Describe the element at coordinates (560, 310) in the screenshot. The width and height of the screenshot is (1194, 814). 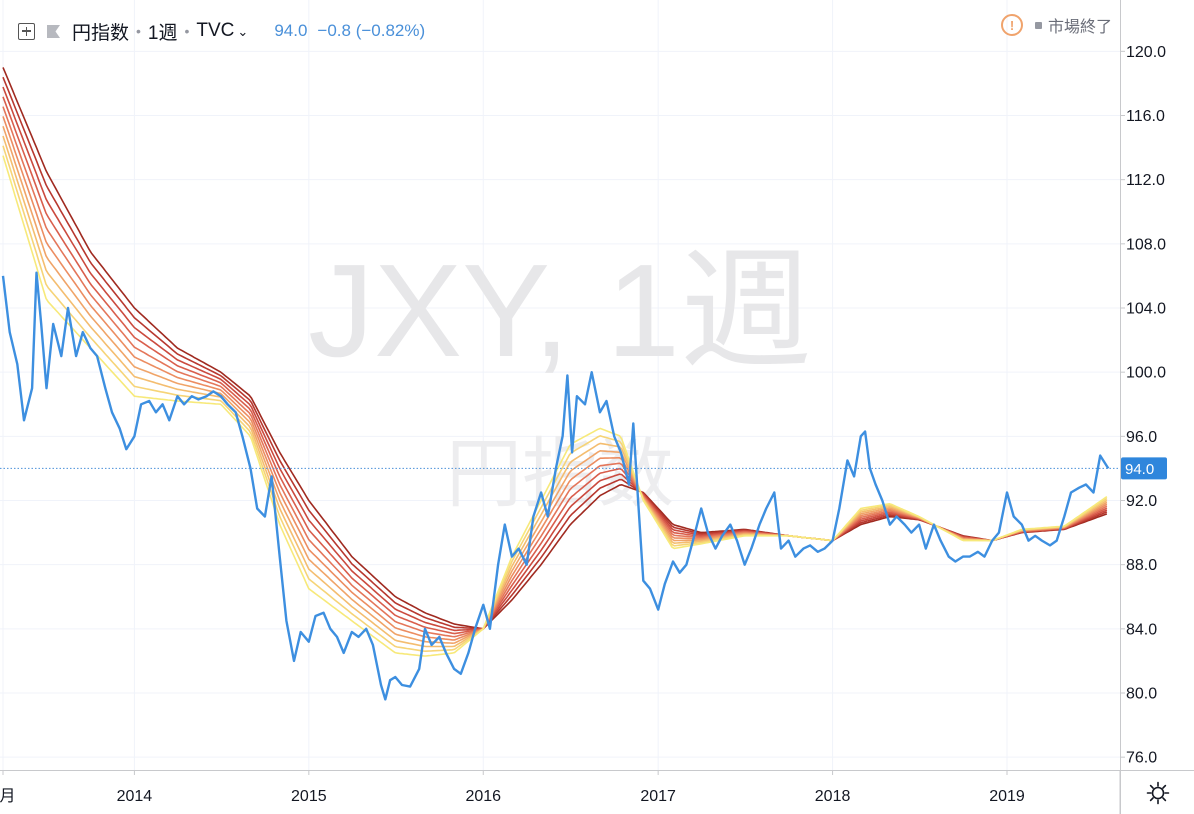
I see `watermark-title: JXY, 1週` at that location.